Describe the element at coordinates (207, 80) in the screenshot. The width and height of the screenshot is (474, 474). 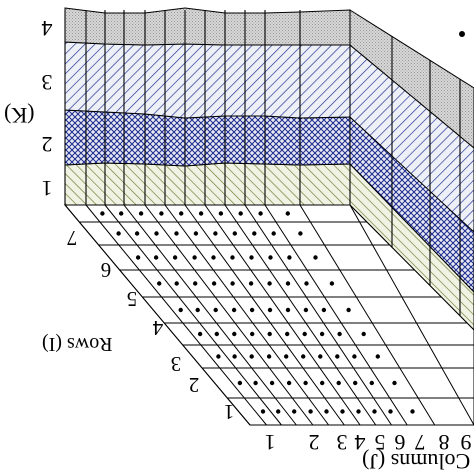
I see `layer-3-front-face` at that location.